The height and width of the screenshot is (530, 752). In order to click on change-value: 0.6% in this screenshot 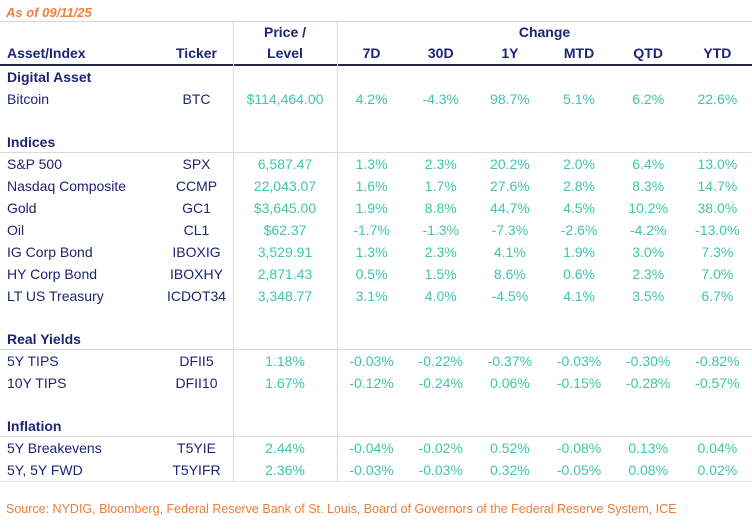, I will do `click(579, 274)`.